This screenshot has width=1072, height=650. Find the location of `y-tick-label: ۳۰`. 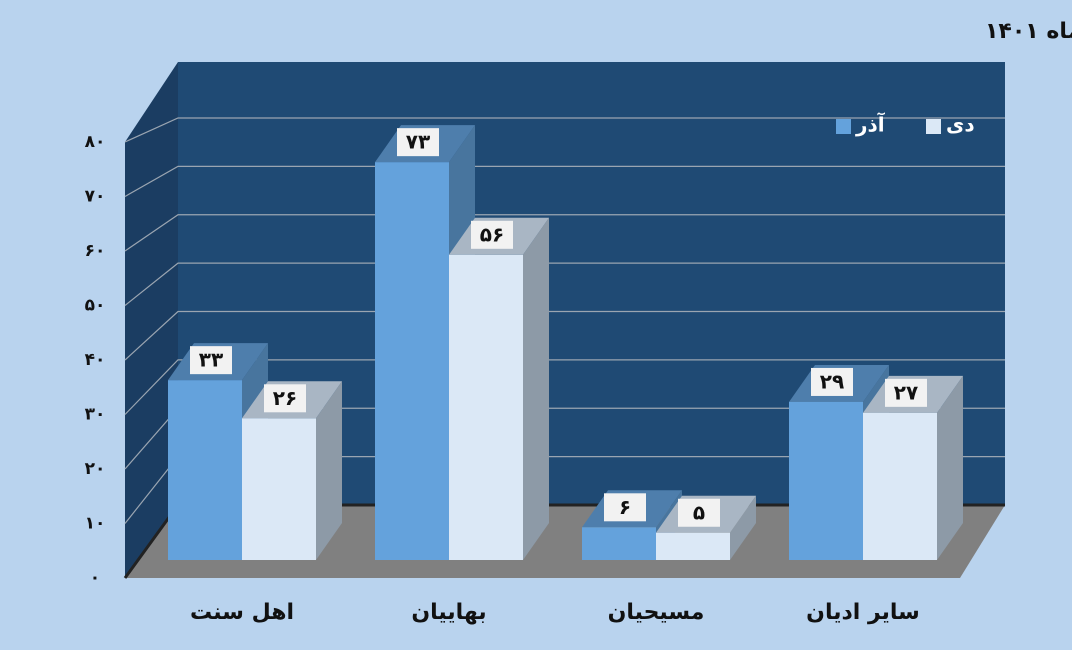

y-tick-label: ۳۰ is located at coordinates (95, 415).